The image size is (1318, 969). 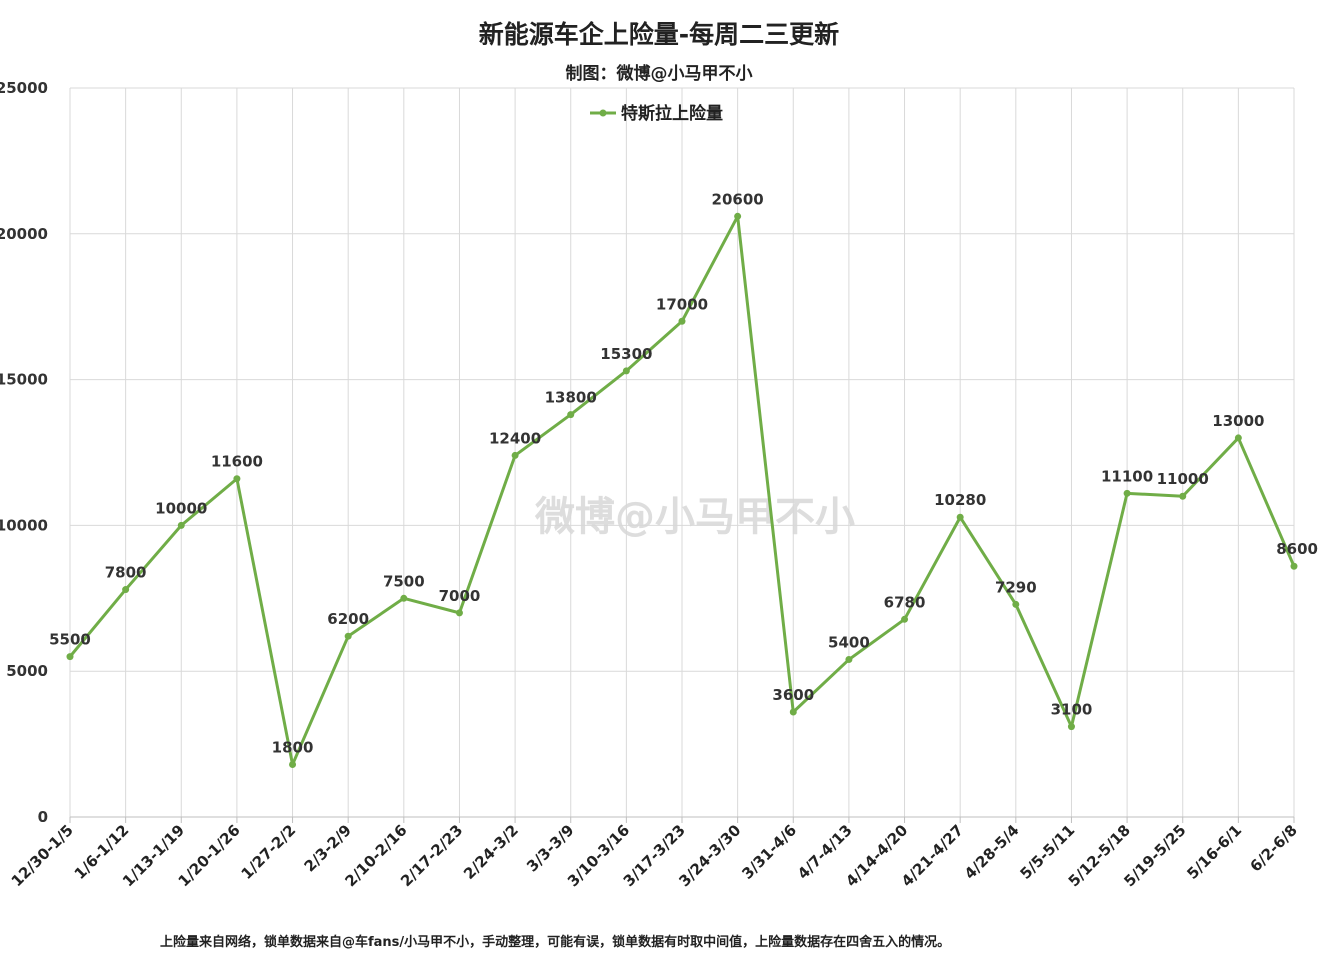 What do you see at coordinates (43, 817) in the screenshot?
I see `y-tick-label: 0` at bounding box center [43, 817].